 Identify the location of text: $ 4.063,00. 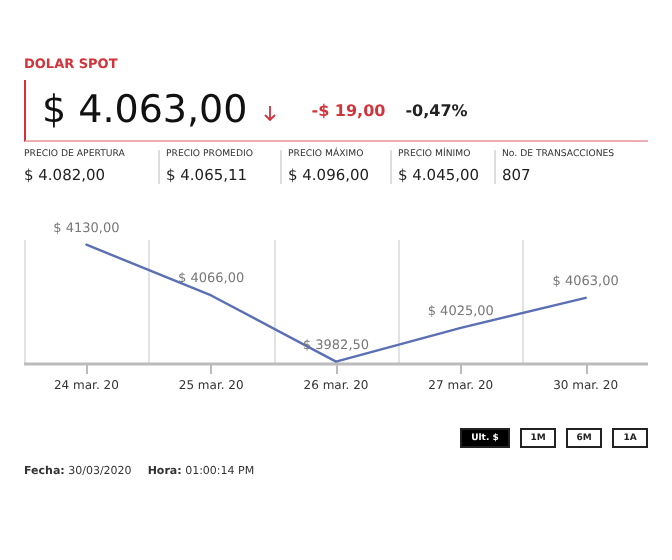
(145, 110).